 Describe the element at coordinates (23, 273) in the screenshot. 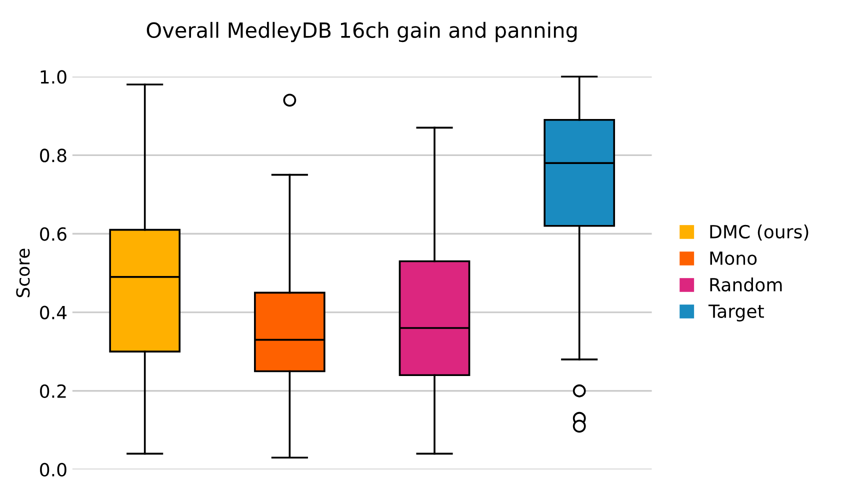

I see `y-axis-title: Score` at that location.